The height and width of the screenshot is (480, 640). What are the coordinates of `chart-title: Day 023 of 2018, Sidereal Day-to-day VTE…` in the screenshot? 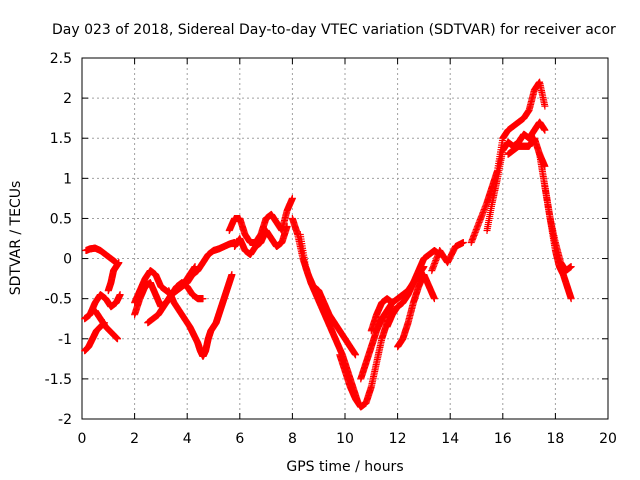 It's located at (334, 30).